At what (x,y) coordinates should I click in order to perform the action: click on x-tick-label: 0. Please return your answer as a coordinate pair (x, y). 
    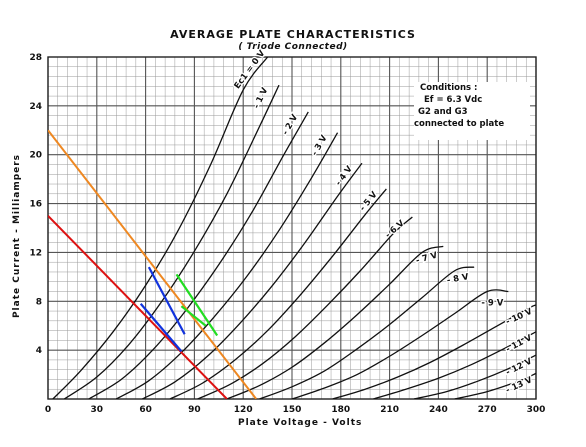
    Looking at the image, I should click on (48, 410).